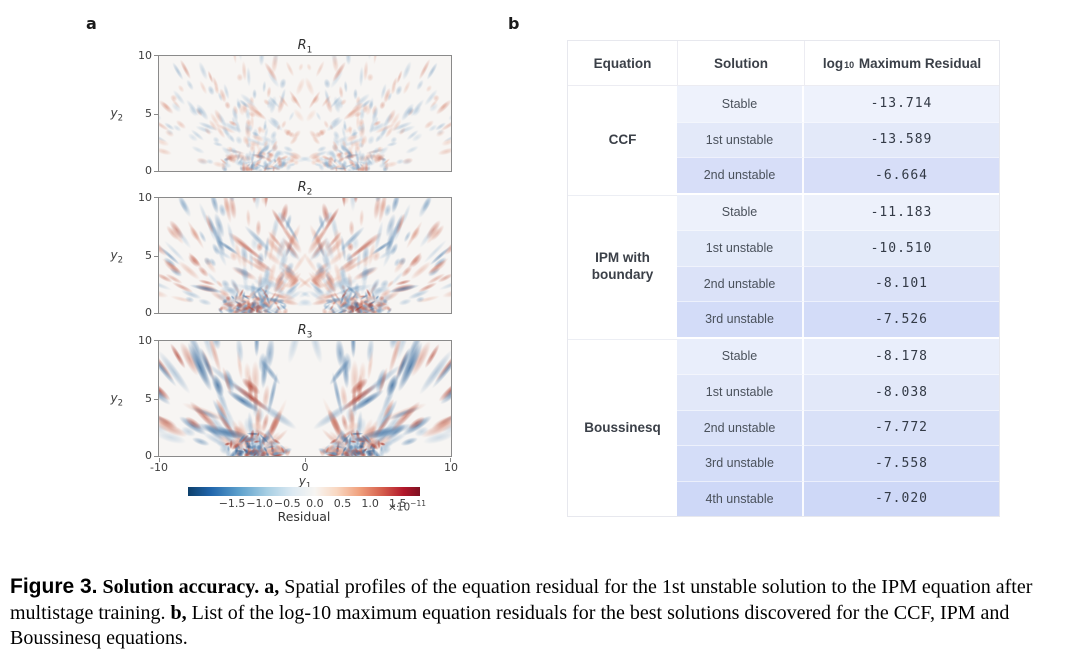 The width and height of the screenshot is (1080, 663). Describe the element at coordinates (181, 587) in the screenshot. I see `caption-title: Solution accuracy.` at that location.